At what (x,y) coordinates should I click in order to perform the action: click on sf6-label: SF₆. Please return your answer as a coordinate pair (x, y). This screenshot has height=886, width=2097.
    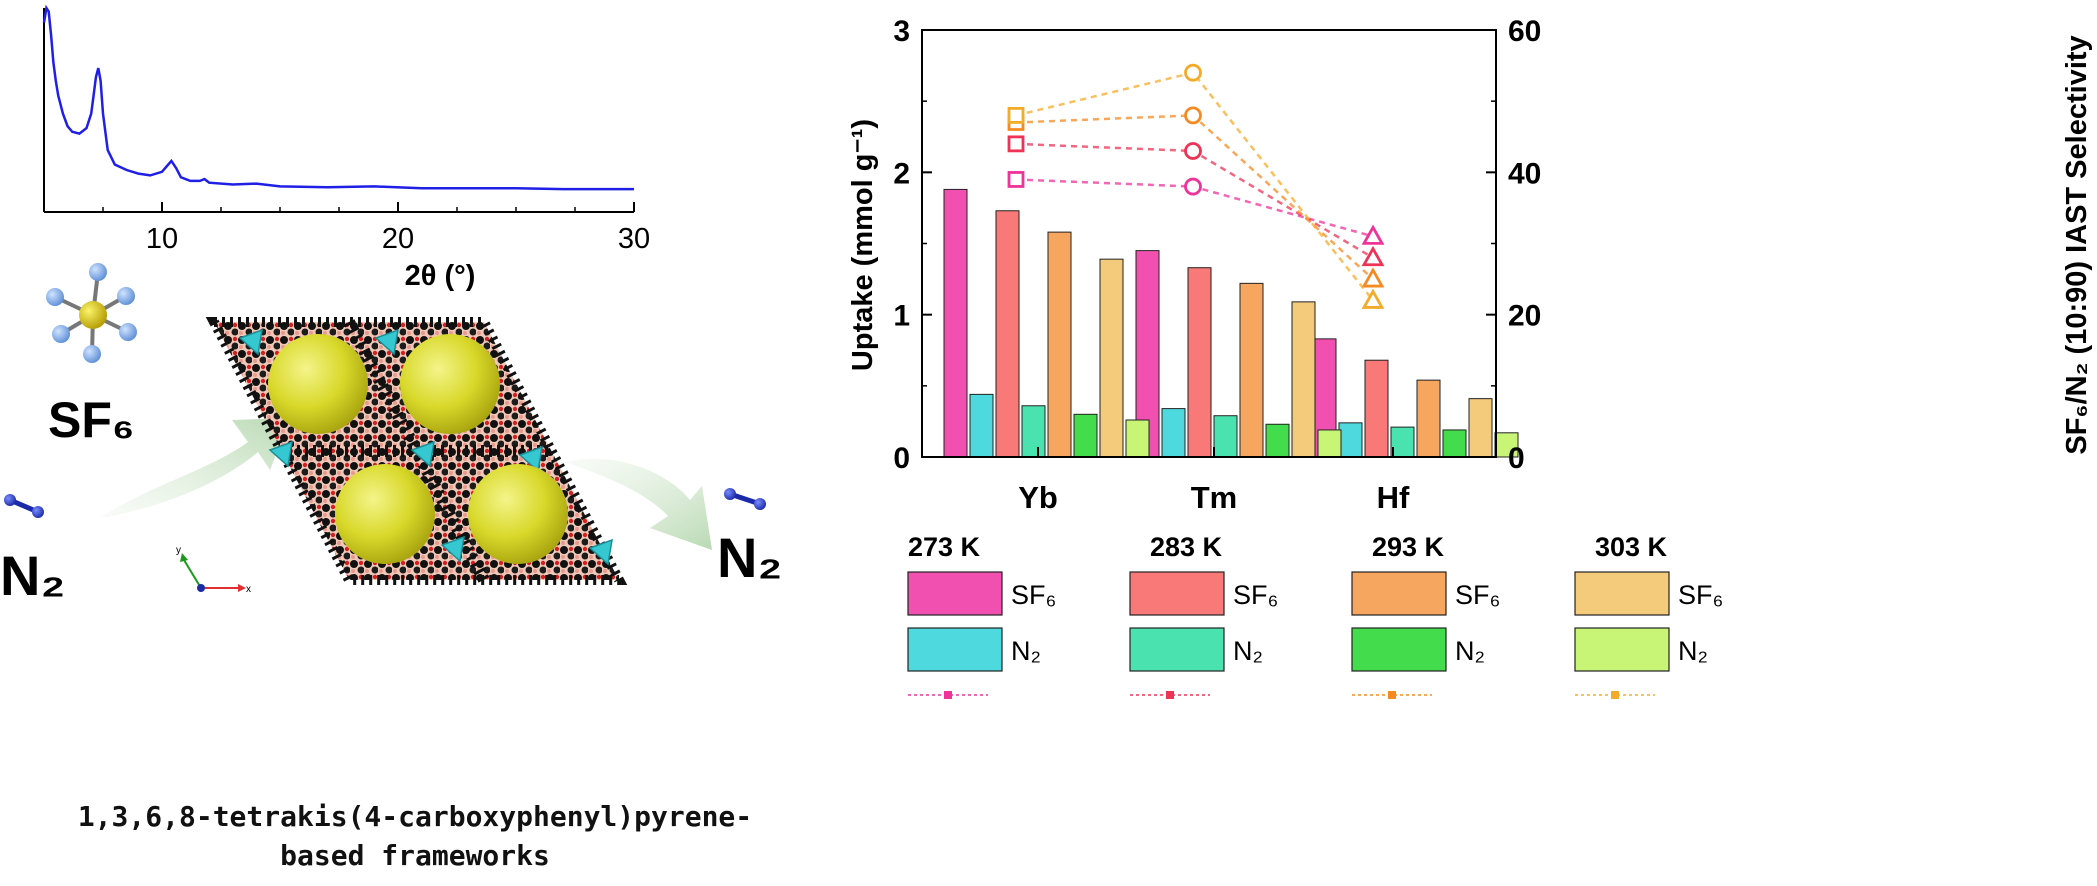
    Looking at the image, I should click on (91, 420).